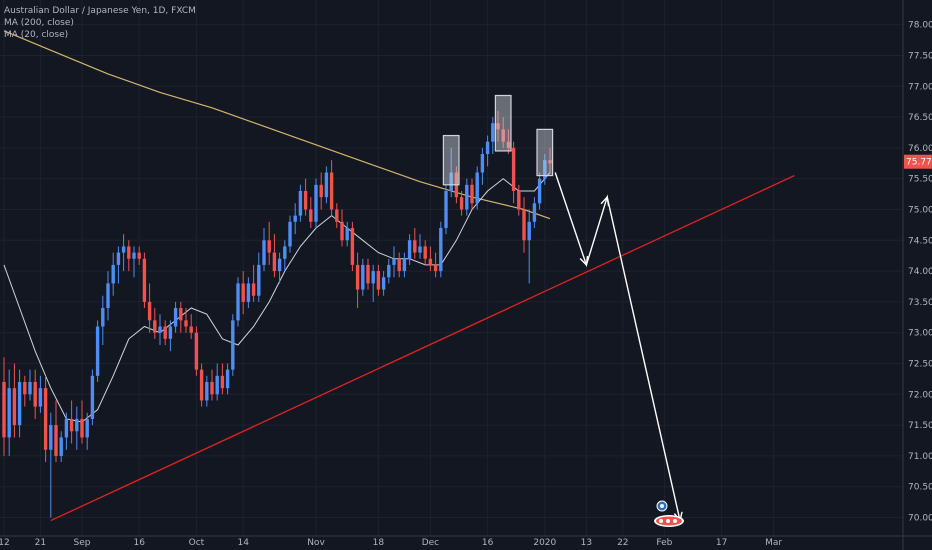 The width and height of the screenshot is (932, 550). What do you see at coordinates (920, 426) in the screenshot?
I see `y-tick-label: 71.500` at bounding box center [920, 426].